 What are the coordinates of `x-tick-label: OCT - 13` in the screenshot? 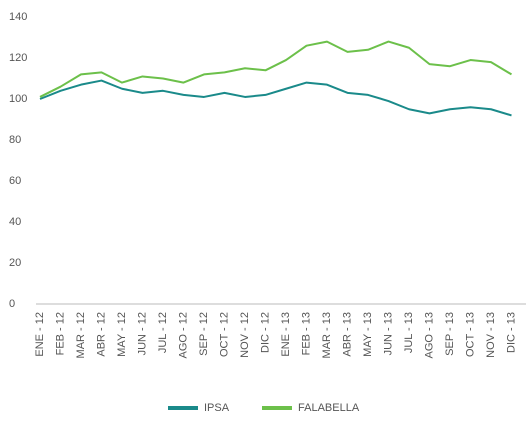 It's located at (470, 334).